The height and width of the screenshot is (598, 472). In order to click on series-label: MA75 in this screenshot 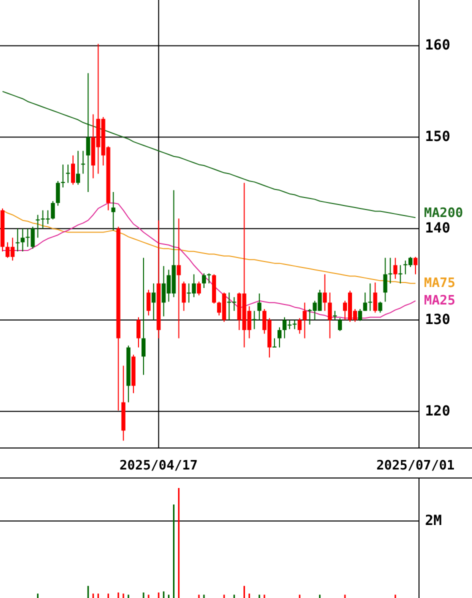, I will do `click(440, 283)`.